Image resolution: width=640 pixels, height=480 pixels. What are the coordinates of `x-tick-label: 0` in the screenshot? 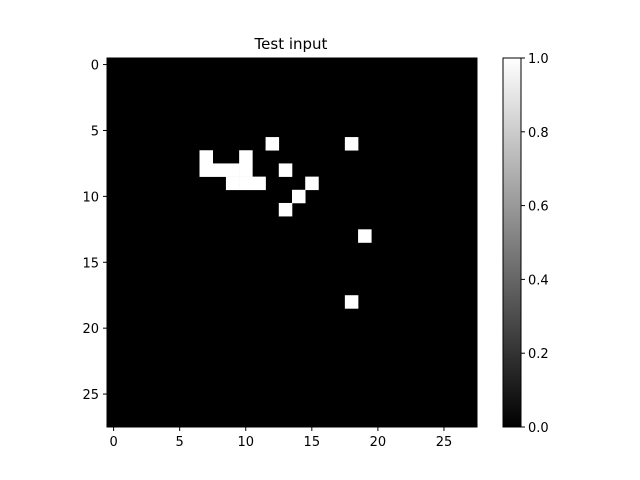 It's located at (113, 442).